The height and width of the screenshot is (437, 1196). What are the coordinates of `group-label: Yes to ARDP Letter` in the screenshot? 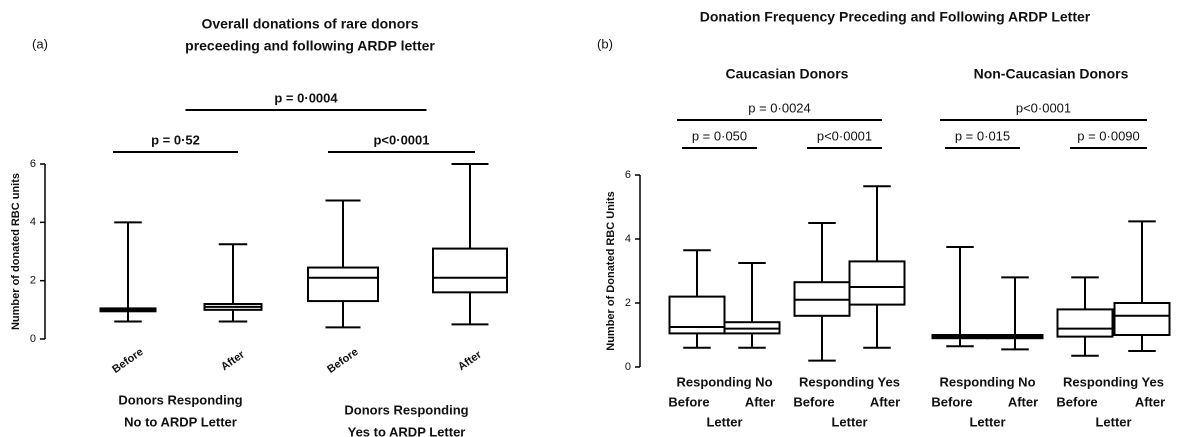 It's located at (407, 430).